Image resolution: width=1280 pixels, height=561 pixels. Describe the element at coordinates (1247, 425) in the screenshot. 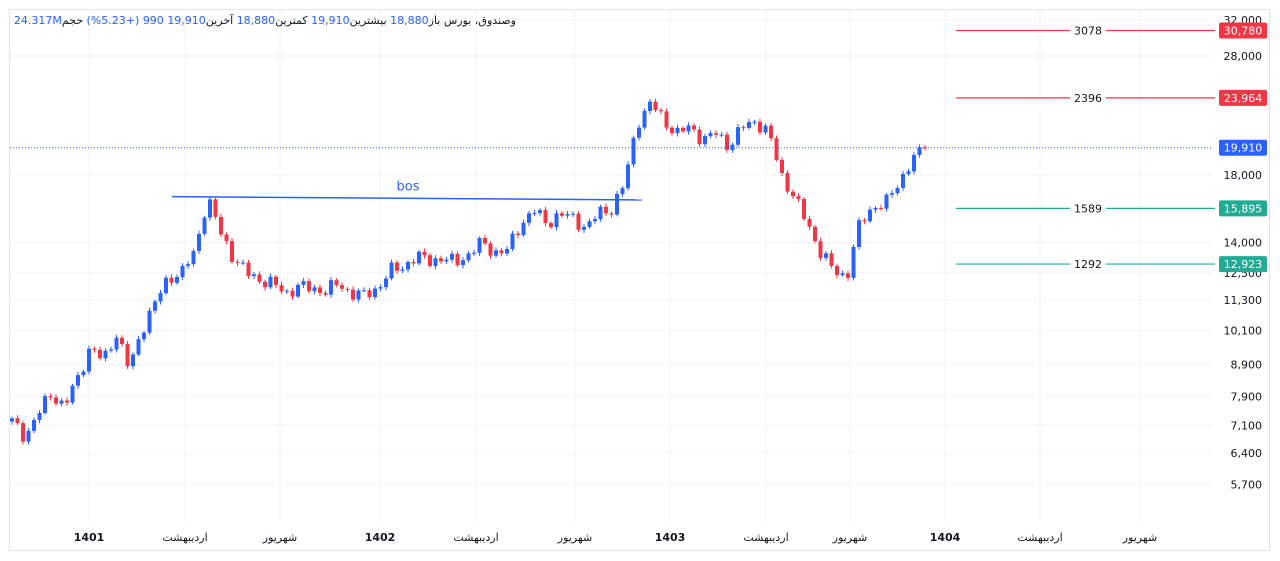

I see `y-tick-label: 7,100` at that location.